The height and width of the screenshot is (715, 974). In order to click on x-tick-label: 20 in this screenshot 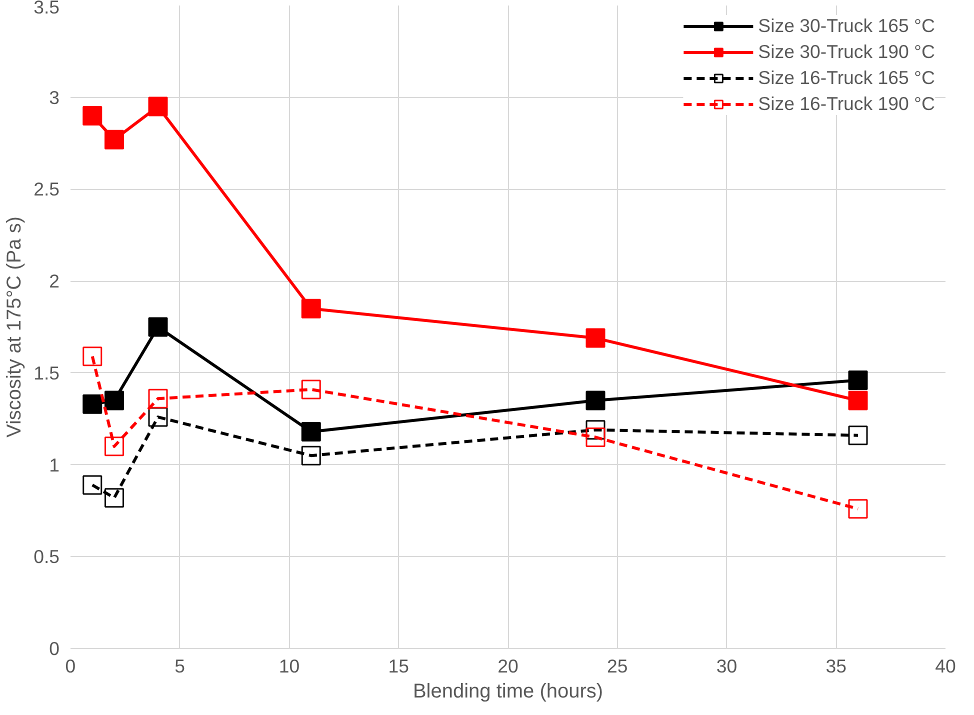, I will do `click(508, 666)`.